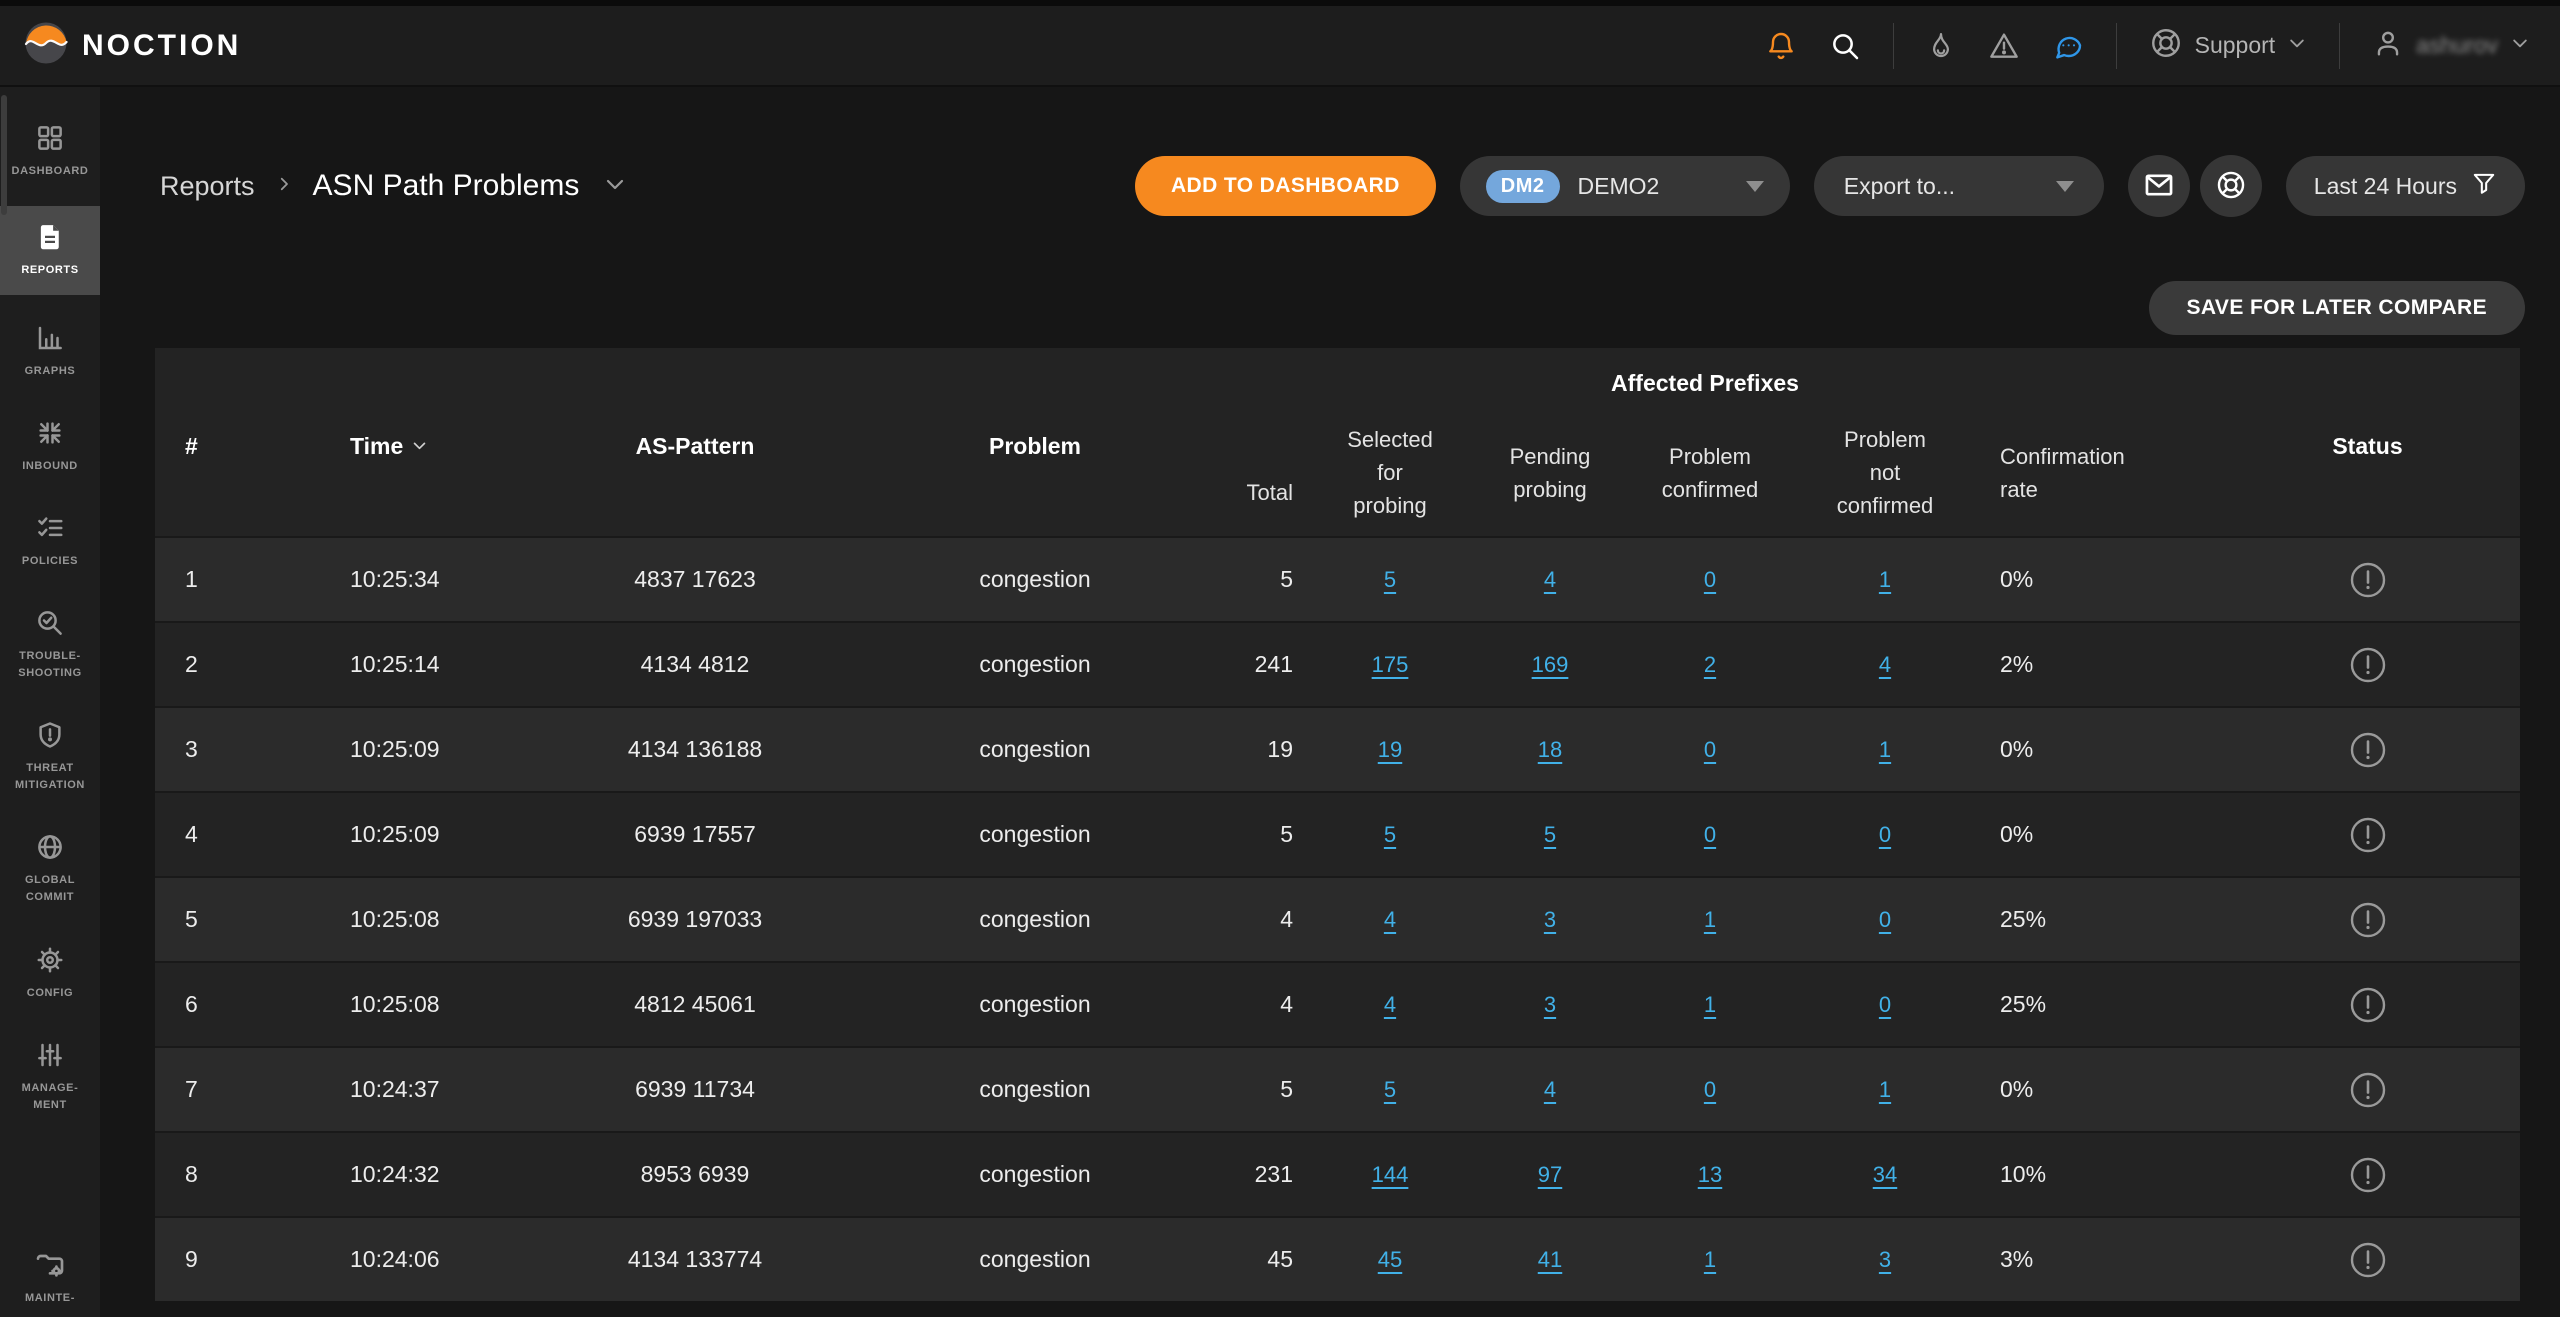 The image size is (2560, 1317). Describe the element at coordinates (1941, 46) in the screenshot. I see `flame-icon` at that location.